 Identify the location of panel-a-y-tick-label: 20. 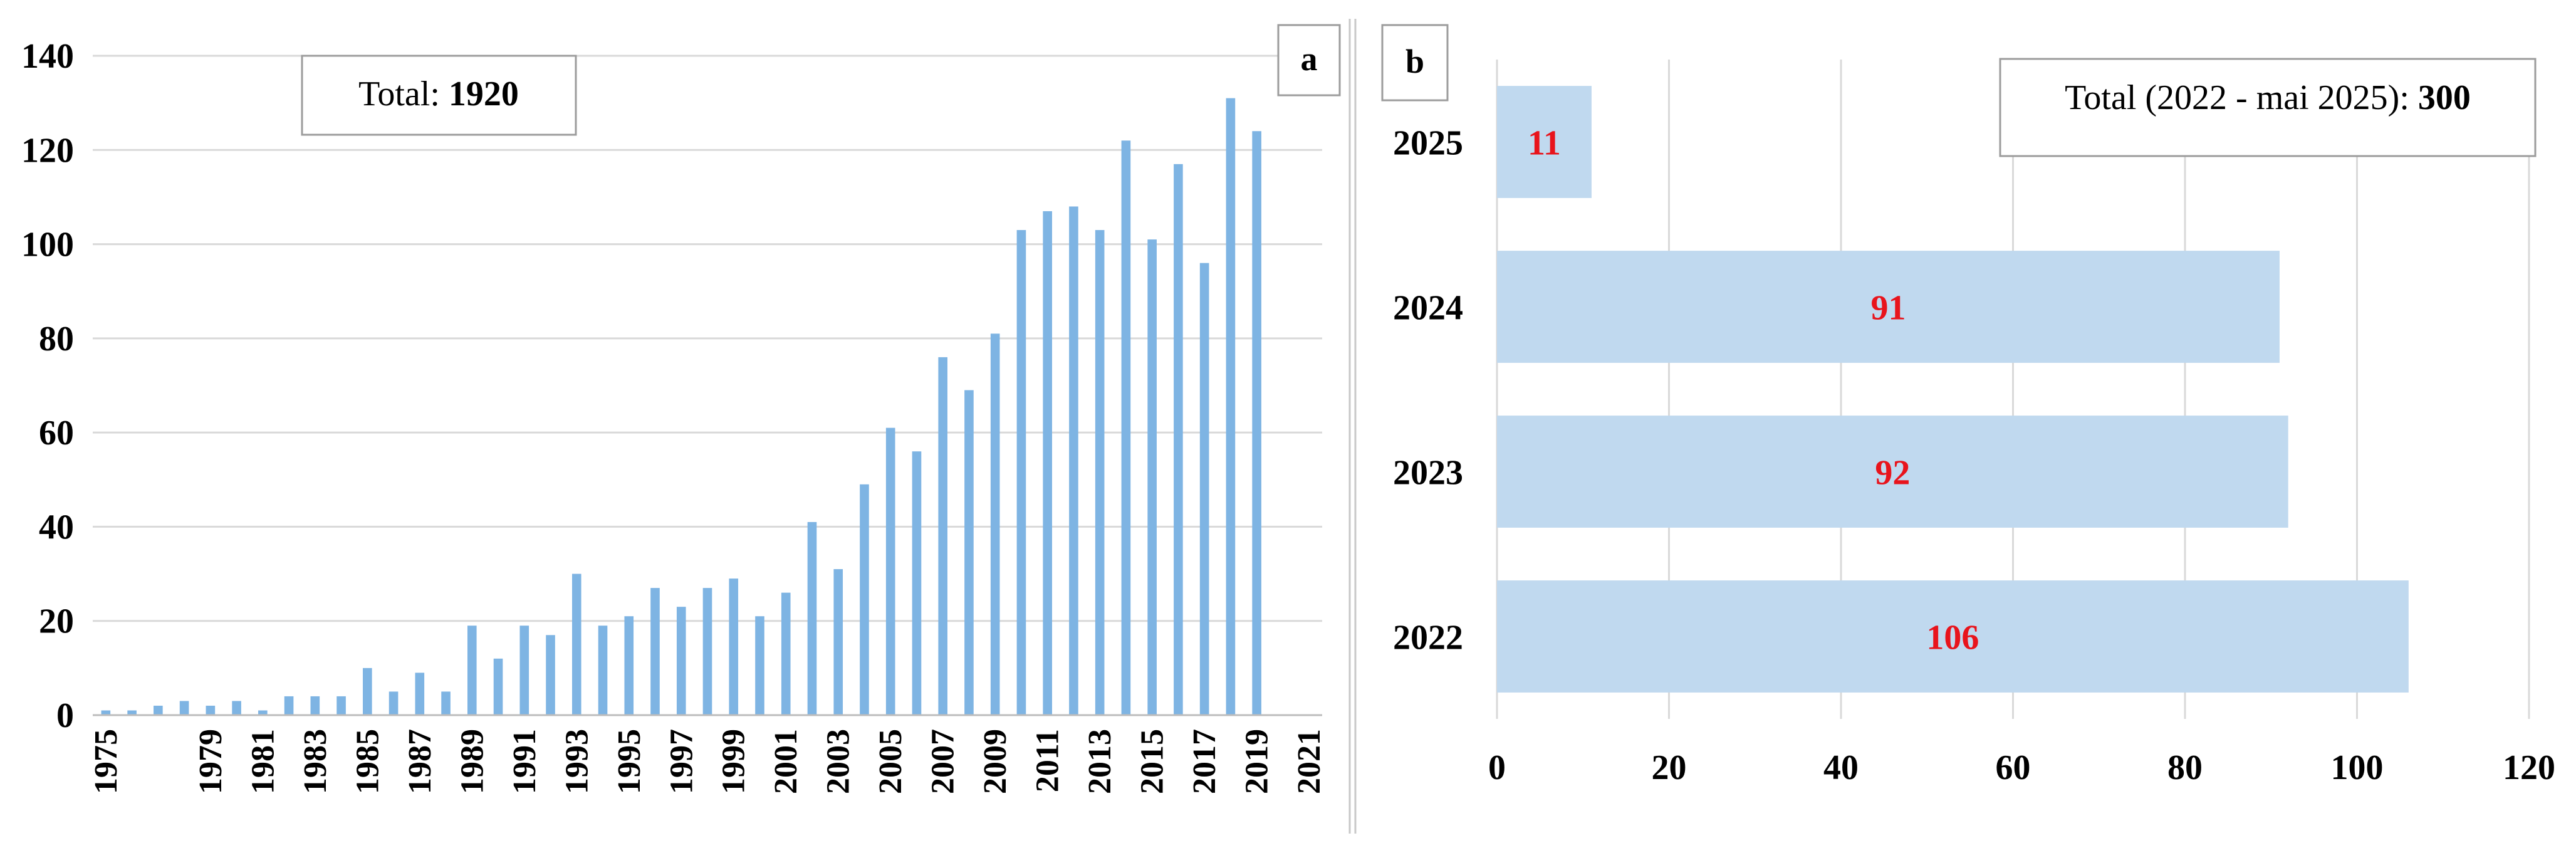
(56, 621).